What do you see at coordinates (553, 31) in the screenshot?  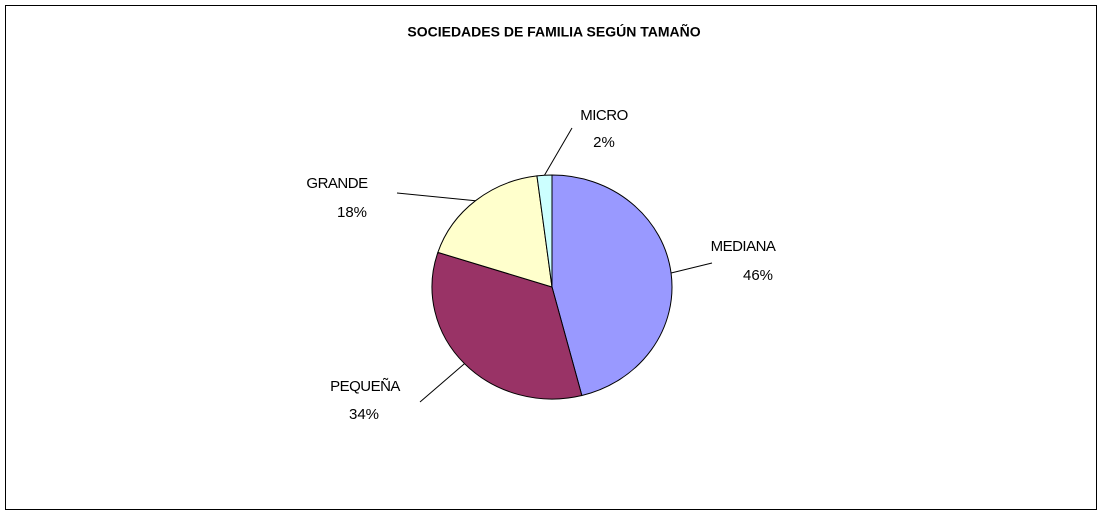 I see `chart-title: SOCIEDADES DE FAMILIA SEGÚN TAMAÑO` at bounding box center [553, 31].